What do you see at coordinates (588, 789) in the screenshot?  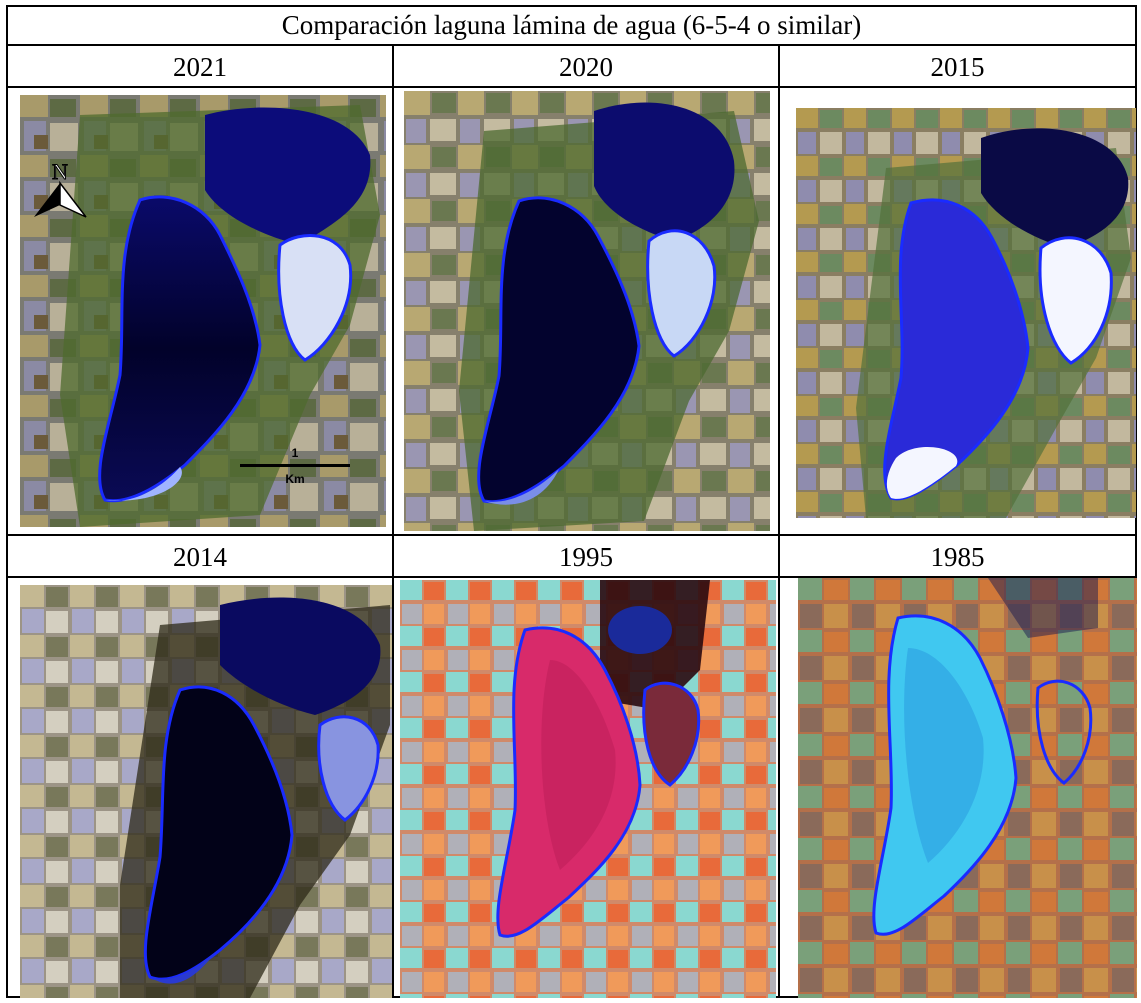 I see `satellite-image-1995` at bounding box center [588, 789].